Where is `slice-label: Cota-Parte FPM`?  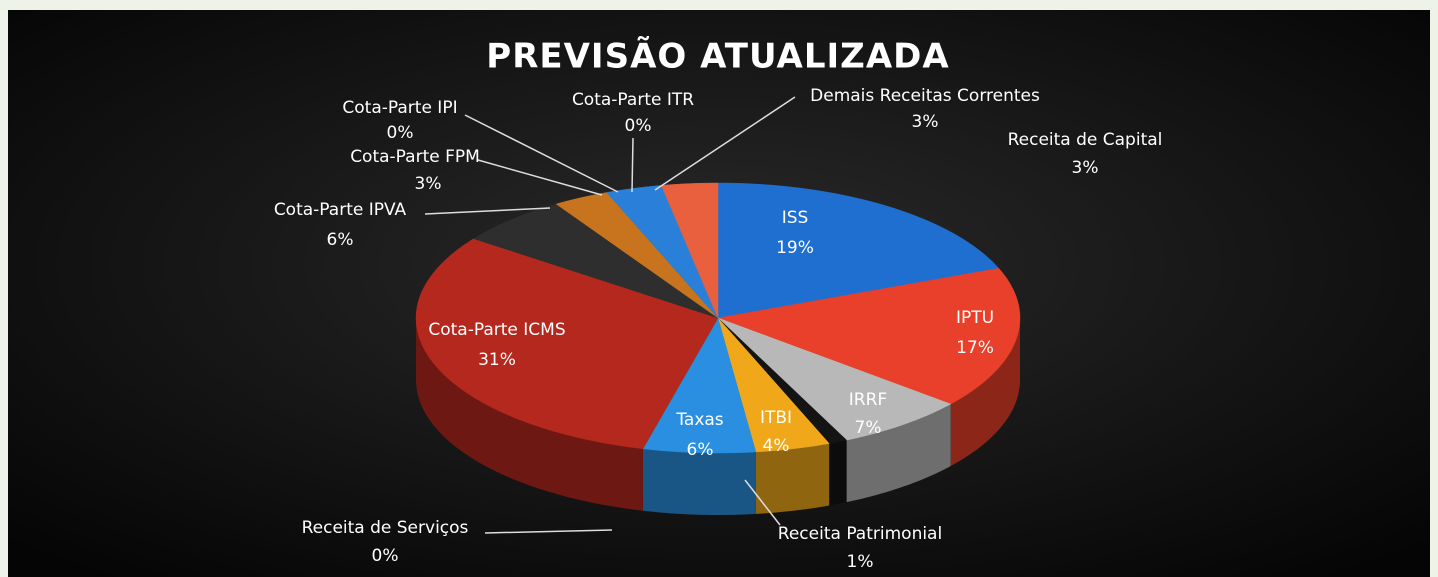
slice-label: Cota-Parte FPM is located at coordinates (415, 157).